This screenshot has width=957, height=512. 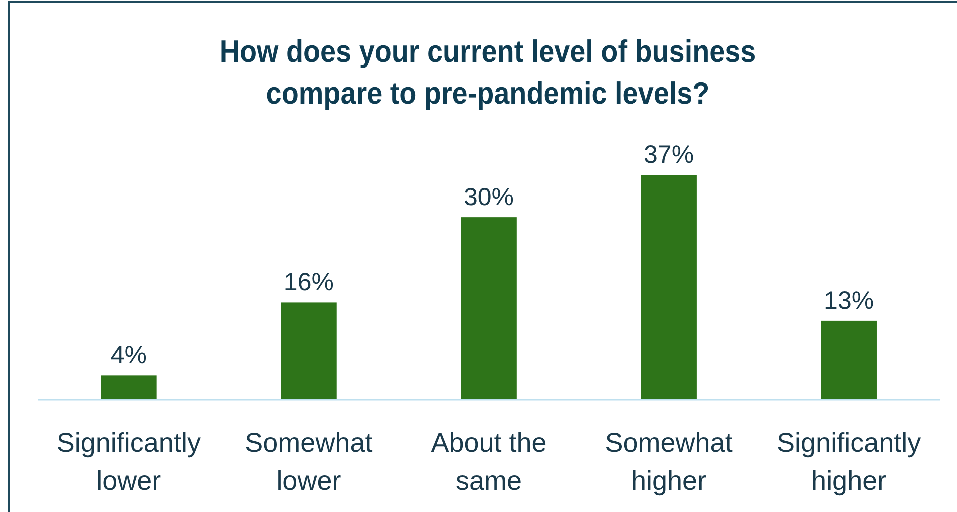 I want to click on x-tick-label: About the same, so click(x=489, y=462).